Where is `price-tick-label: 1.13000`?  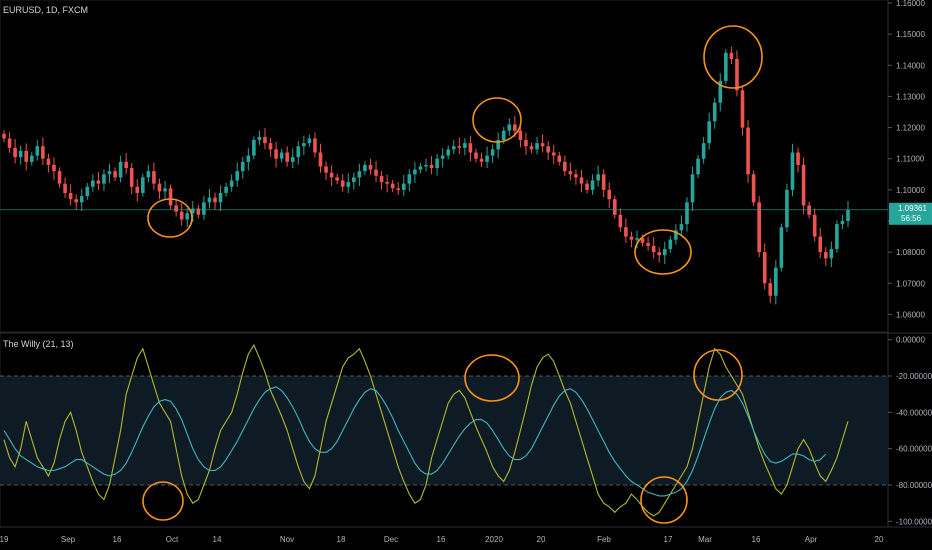
price-tick-label: 1.13000 is located at coordinates (910, 96).